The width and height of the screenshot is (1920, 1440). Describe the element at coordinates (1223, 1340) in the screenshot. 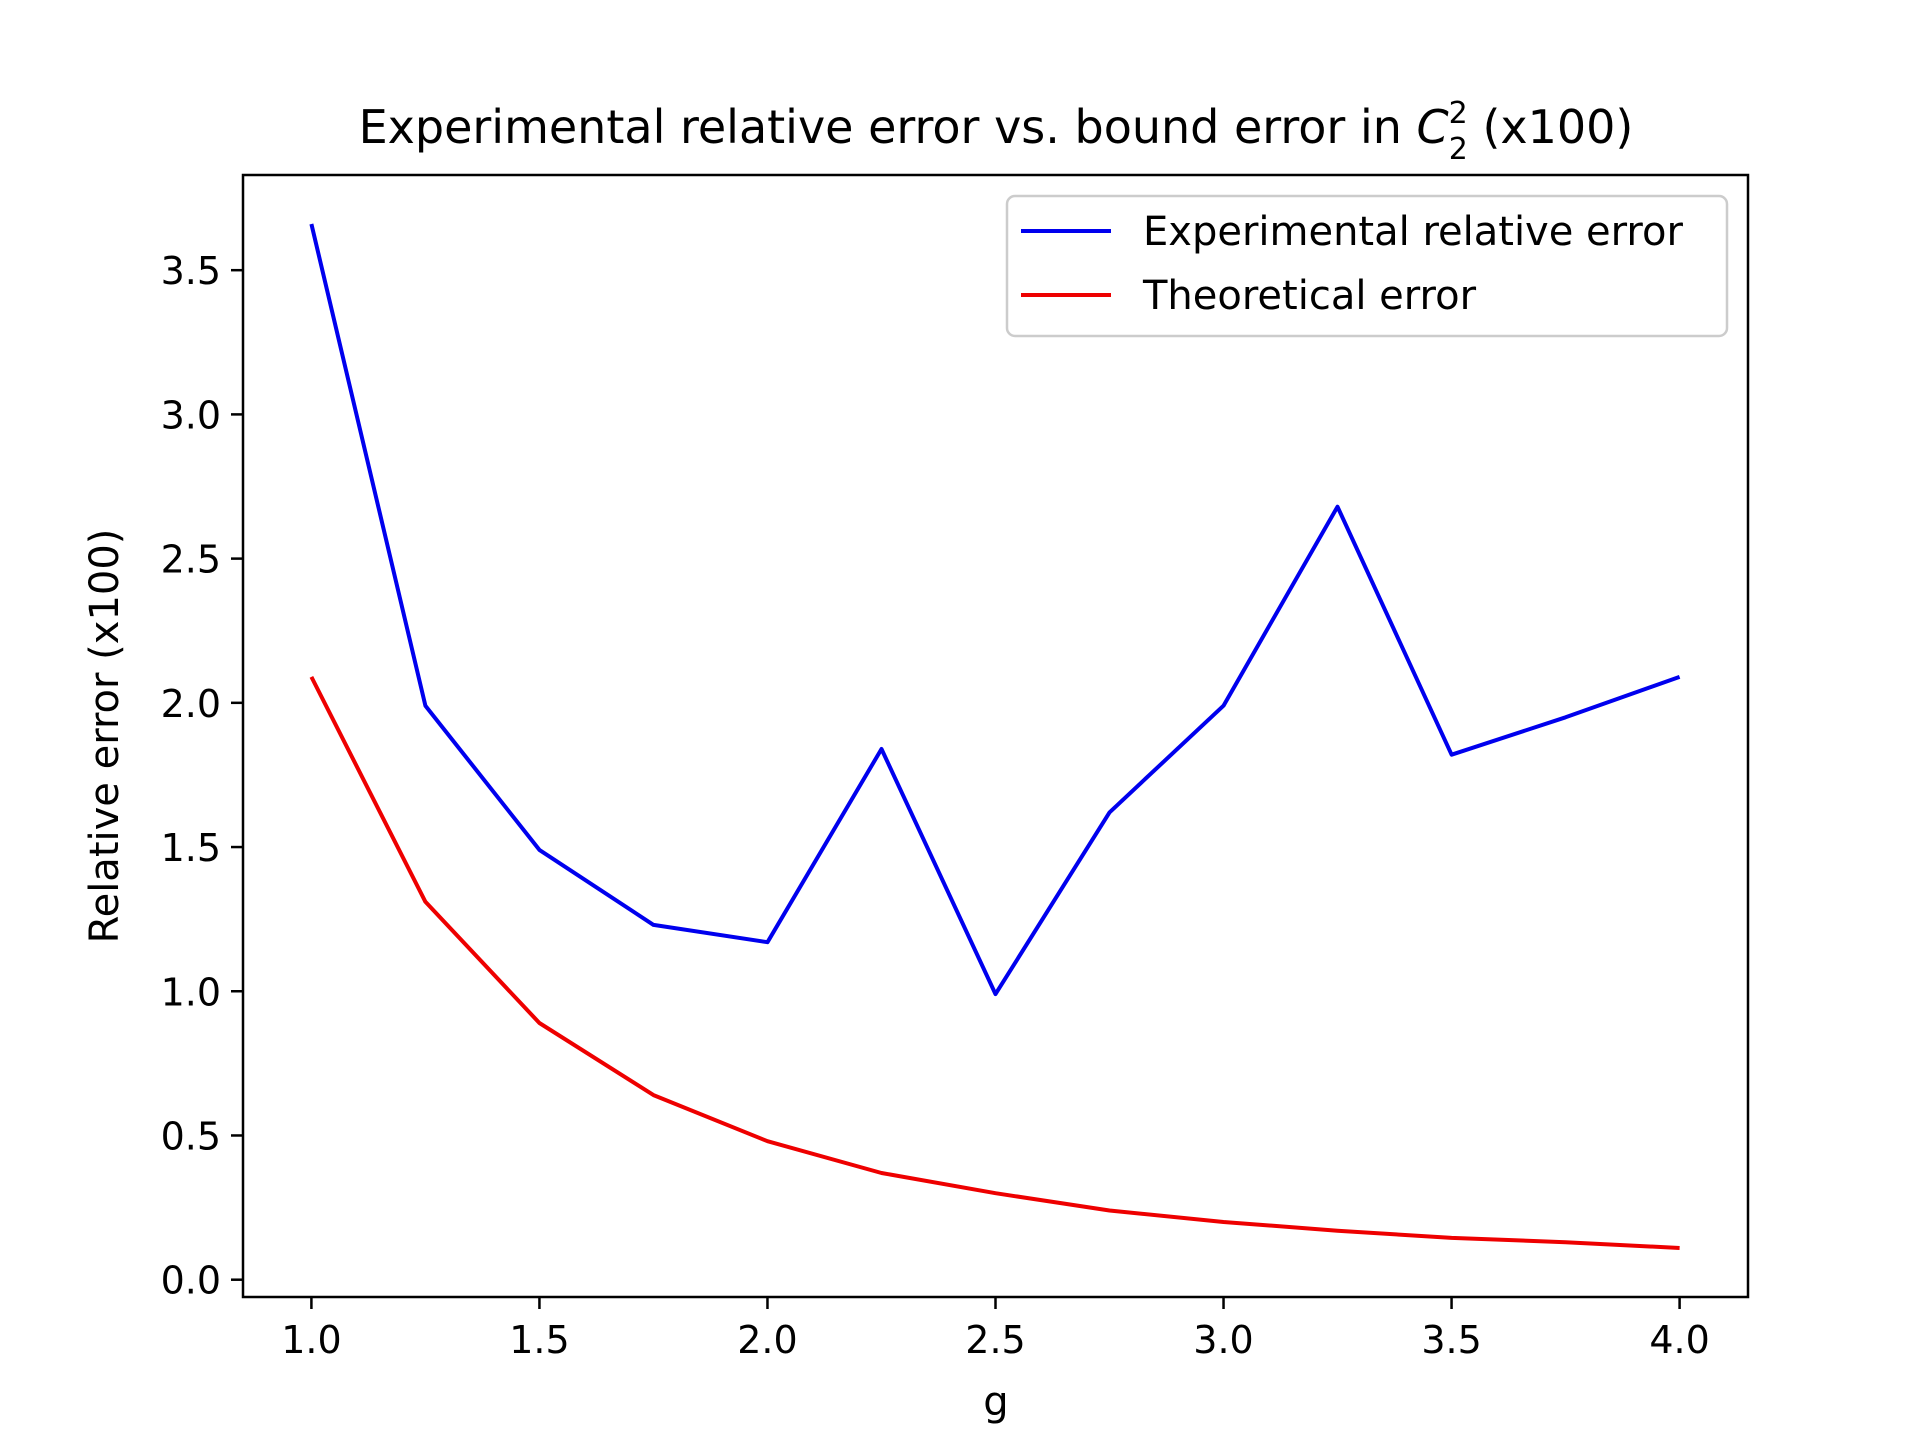

I see `x-tick-label: 3.0` at that location.